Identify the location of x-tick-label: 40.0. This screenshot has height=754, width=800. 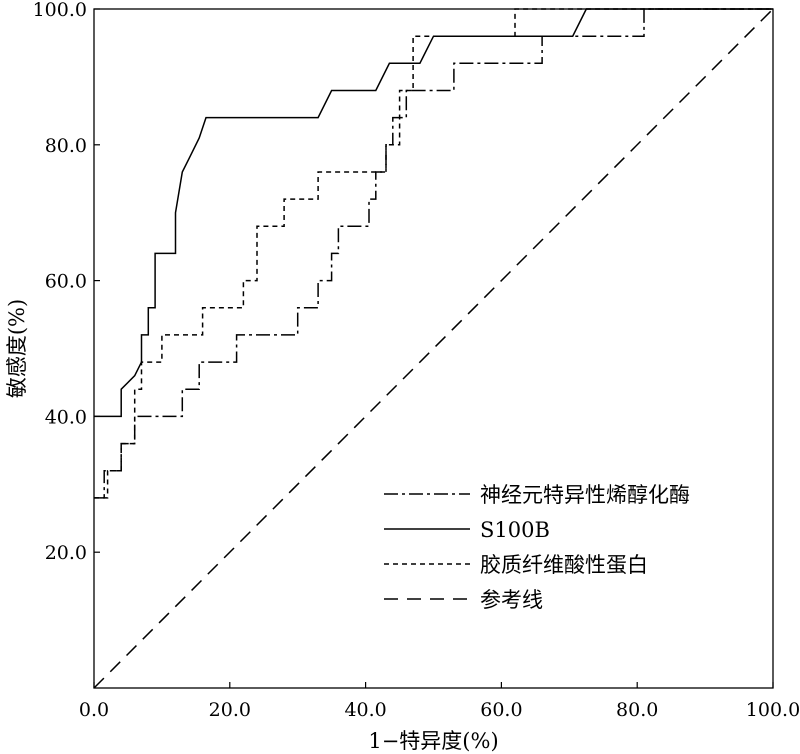
(365, 710).